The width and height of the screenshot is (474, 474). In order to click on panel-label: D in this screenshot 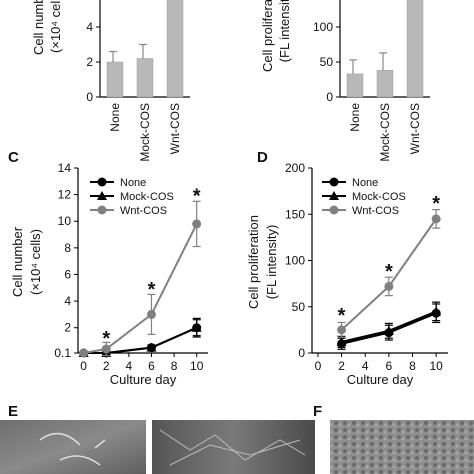, I will do `click(262, 157)`.